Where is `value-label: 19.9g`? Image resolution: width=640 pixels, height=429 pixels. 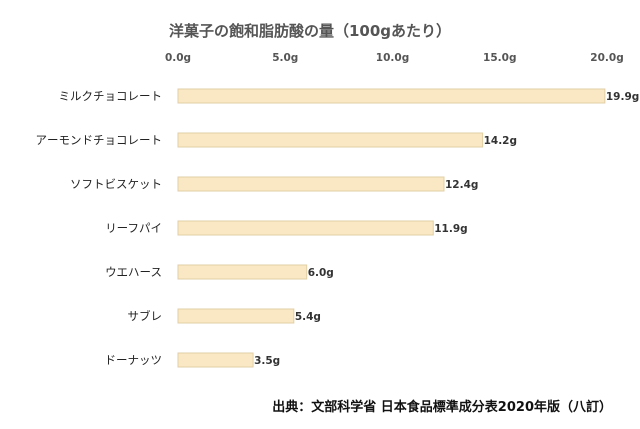 value-label: 19.9g is located at coordinates (622, 97).